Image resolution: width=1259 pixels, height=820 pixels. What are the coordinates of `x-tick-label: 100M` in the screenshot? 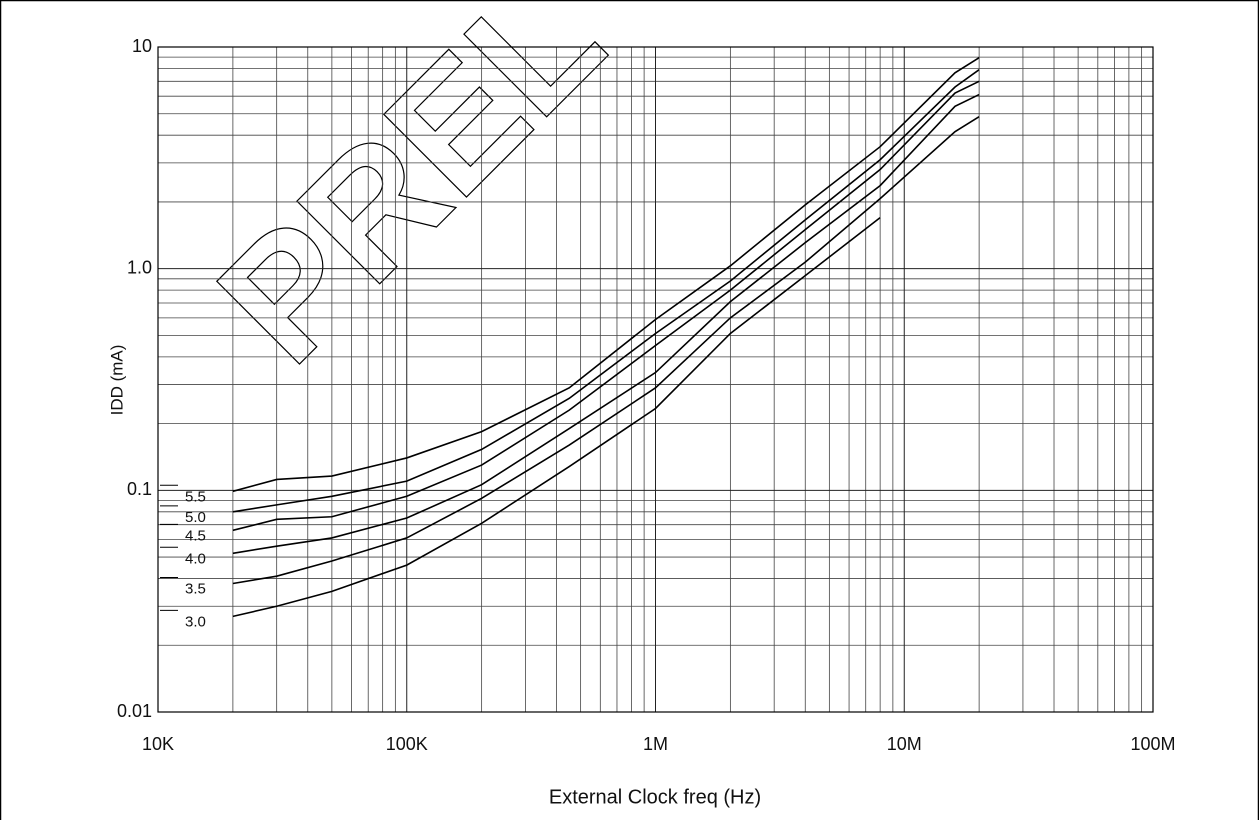 It's located at (1152, 744).